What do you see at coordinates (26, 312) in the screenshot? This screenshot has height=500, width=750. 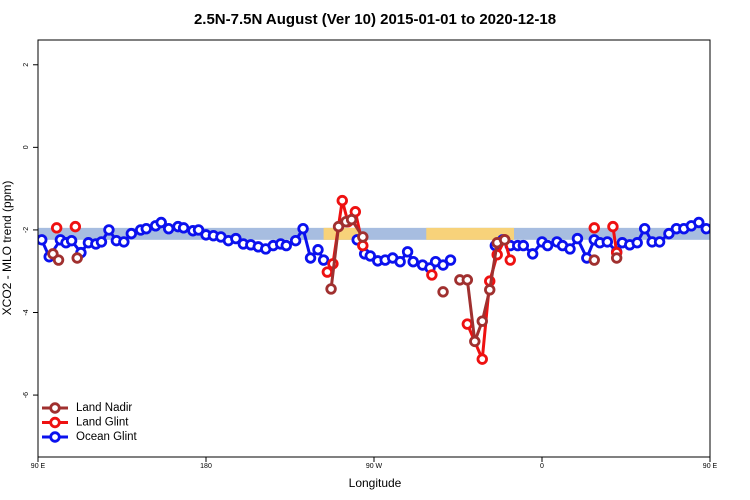 I see `y-tick-label: -4` at bounding box center [26, 312].